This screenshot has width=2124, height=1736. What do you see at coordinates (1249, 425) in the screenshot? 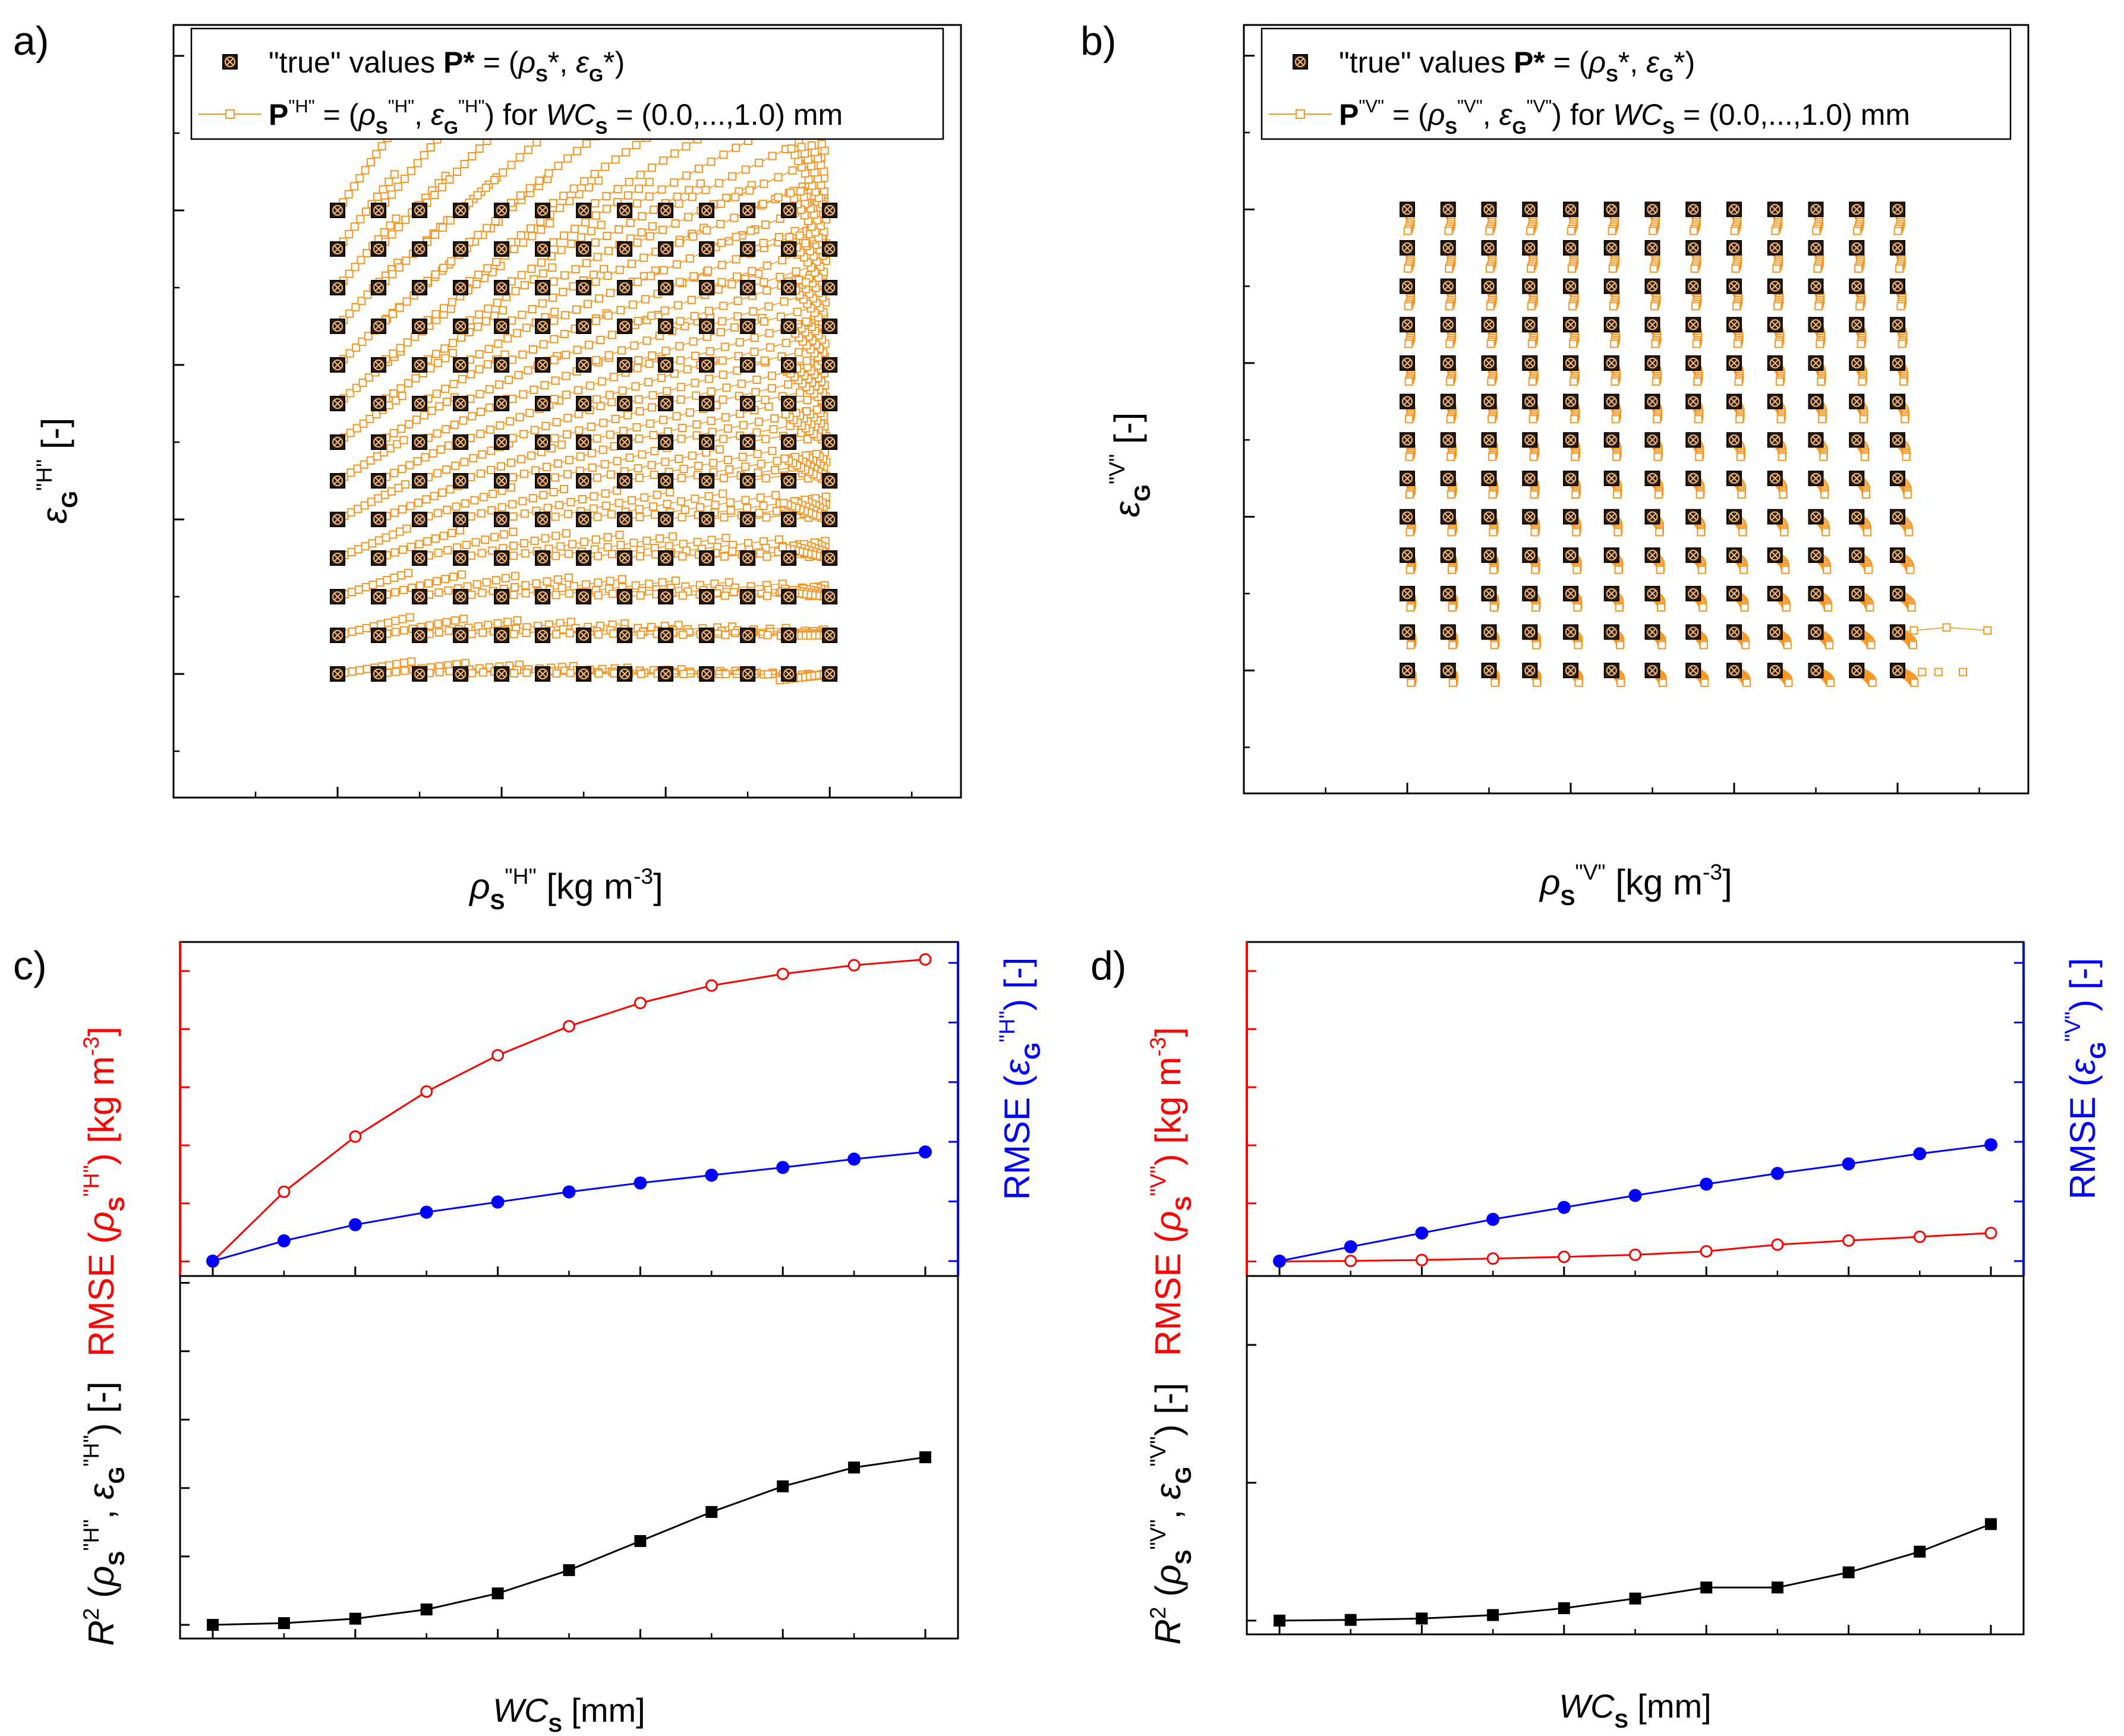
I see `y-axis` at bounding box center [1249, 425].